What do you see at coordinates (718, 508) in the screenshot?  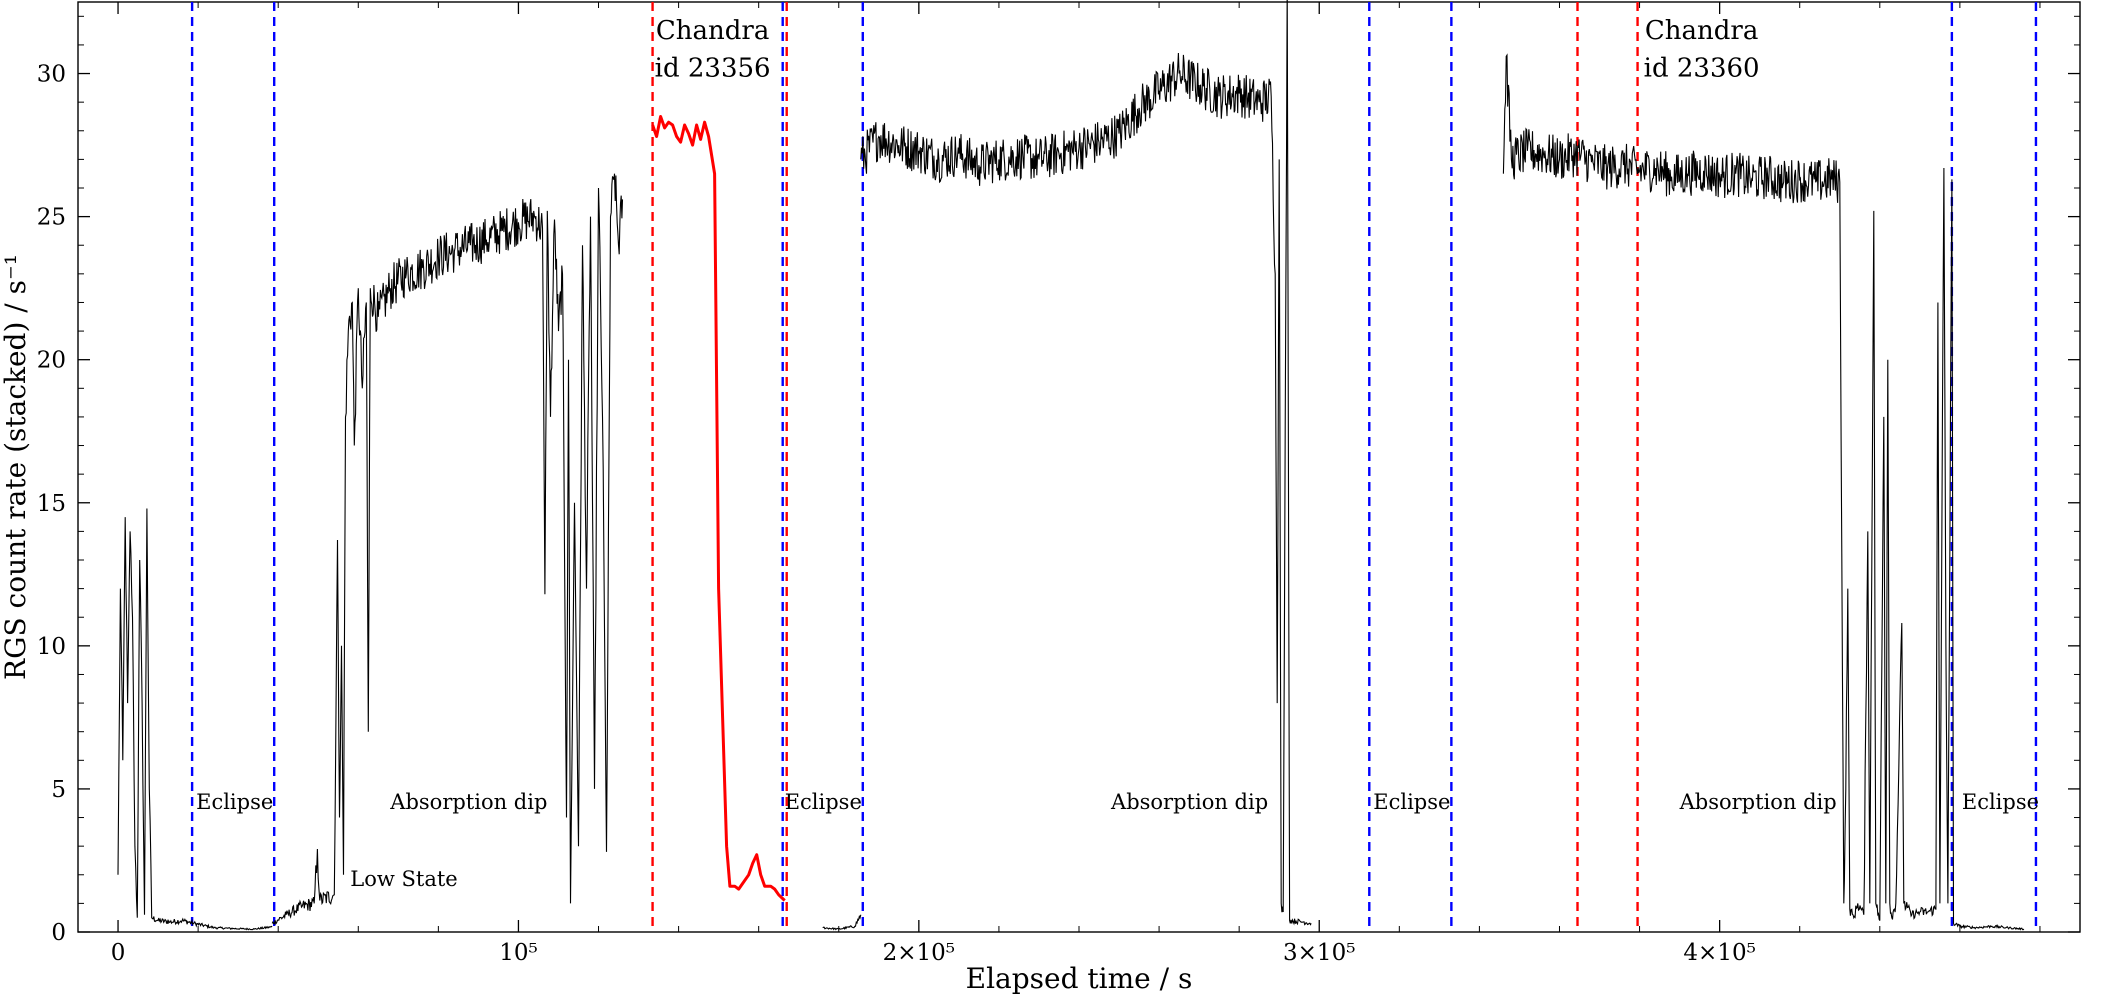 I see `series-line-red-segment` at bounding box center [718, 508].